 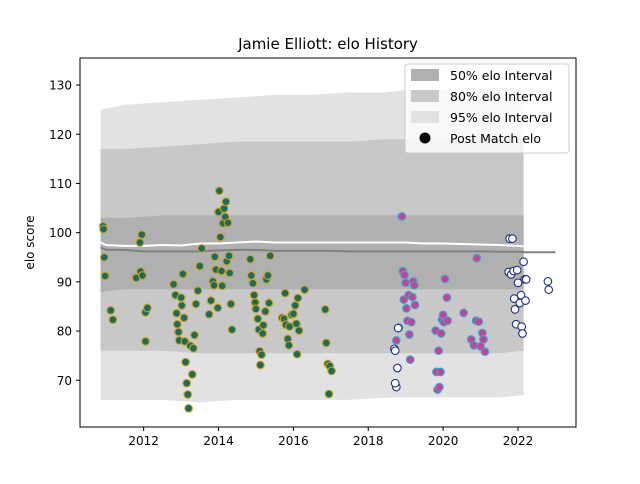 I want to click on y-tick-label: 100, so click(x=60, y=233).